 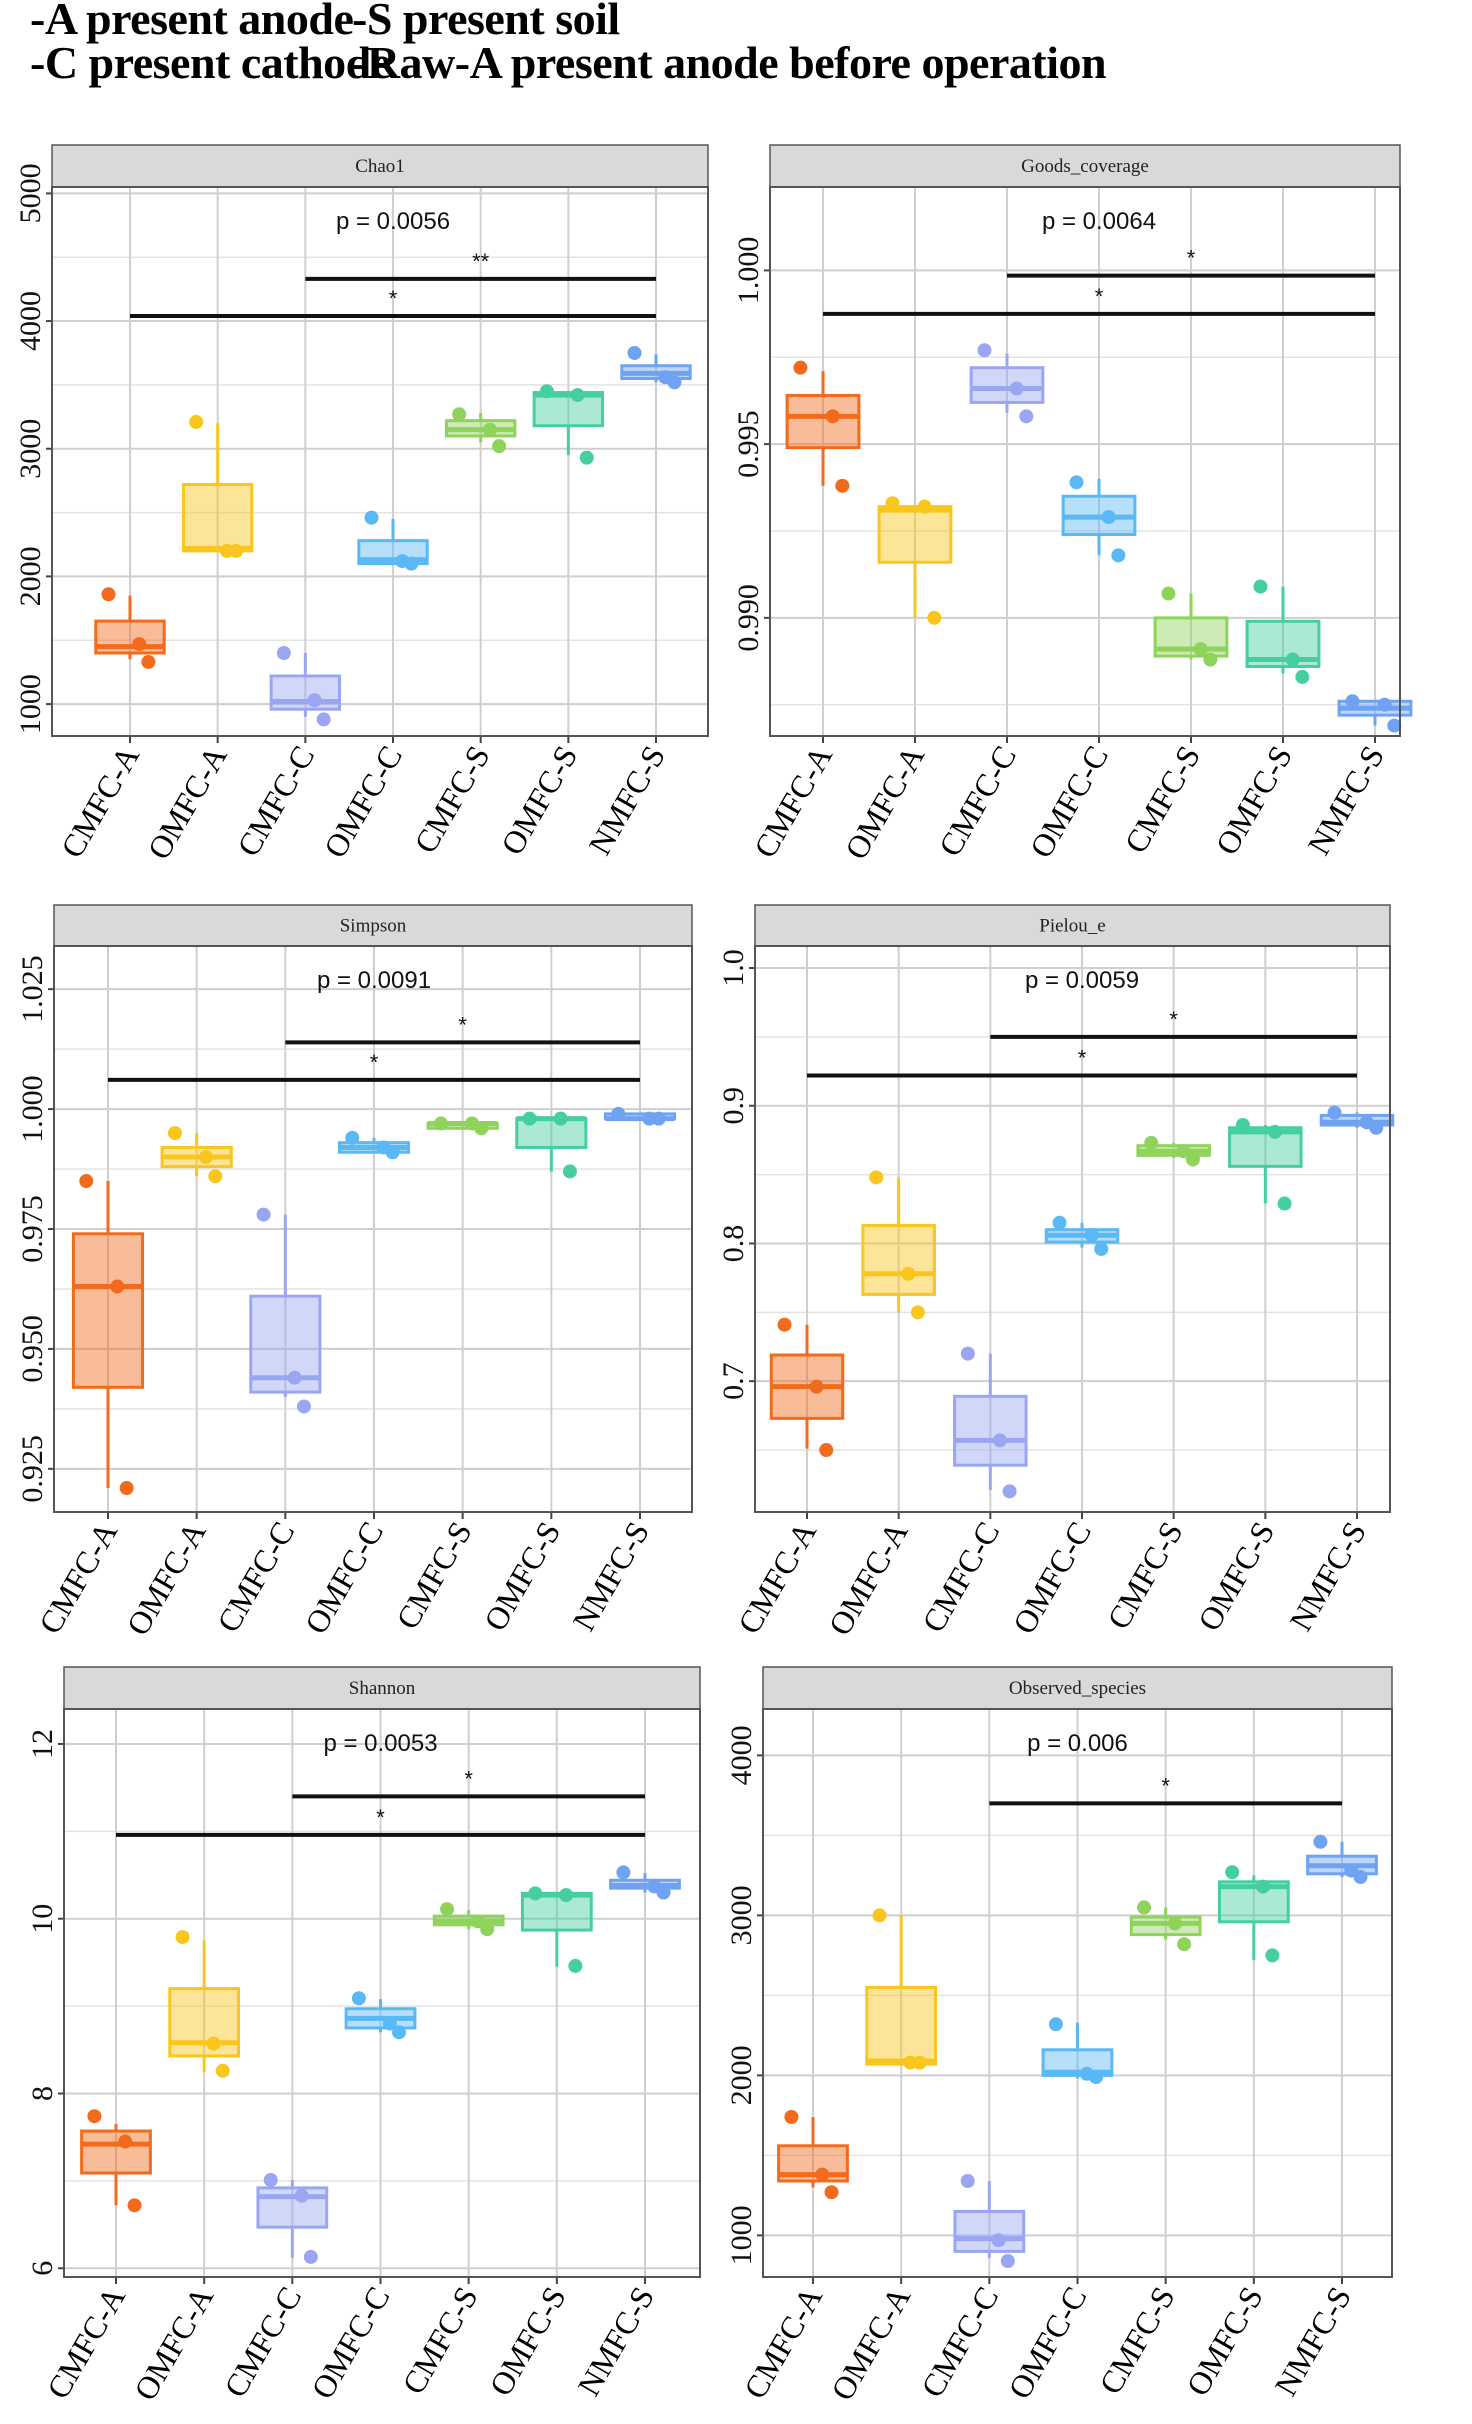 I want to click on p-value-label: p = 0.0059, so click(x=1082, y=980).